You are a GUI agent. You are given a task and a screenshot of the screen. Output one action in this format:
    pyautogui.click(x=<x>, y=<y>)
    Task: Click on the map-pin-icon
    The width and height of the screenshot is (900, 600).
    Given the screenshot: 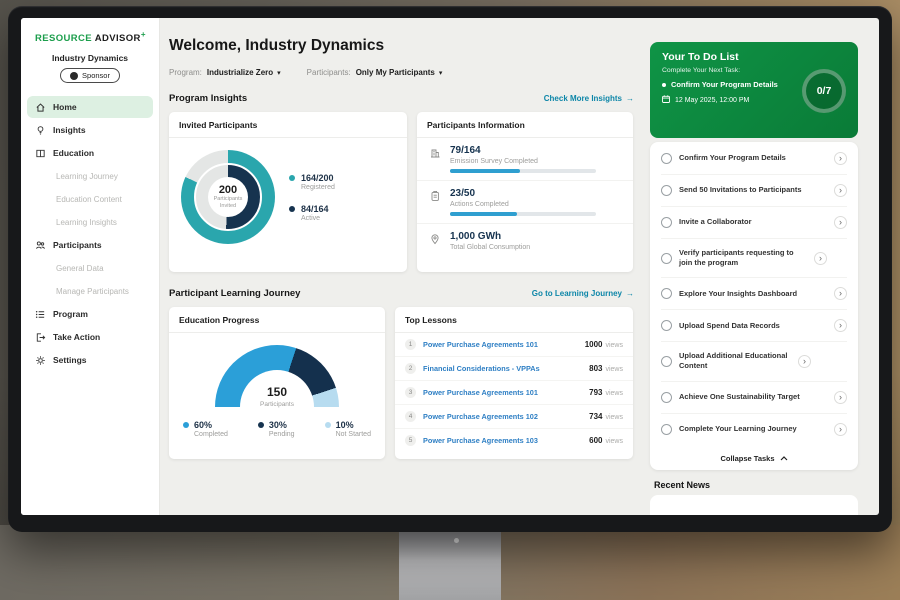 What is the action you would take?
    pyautogui.click(x=435, y=240)
    